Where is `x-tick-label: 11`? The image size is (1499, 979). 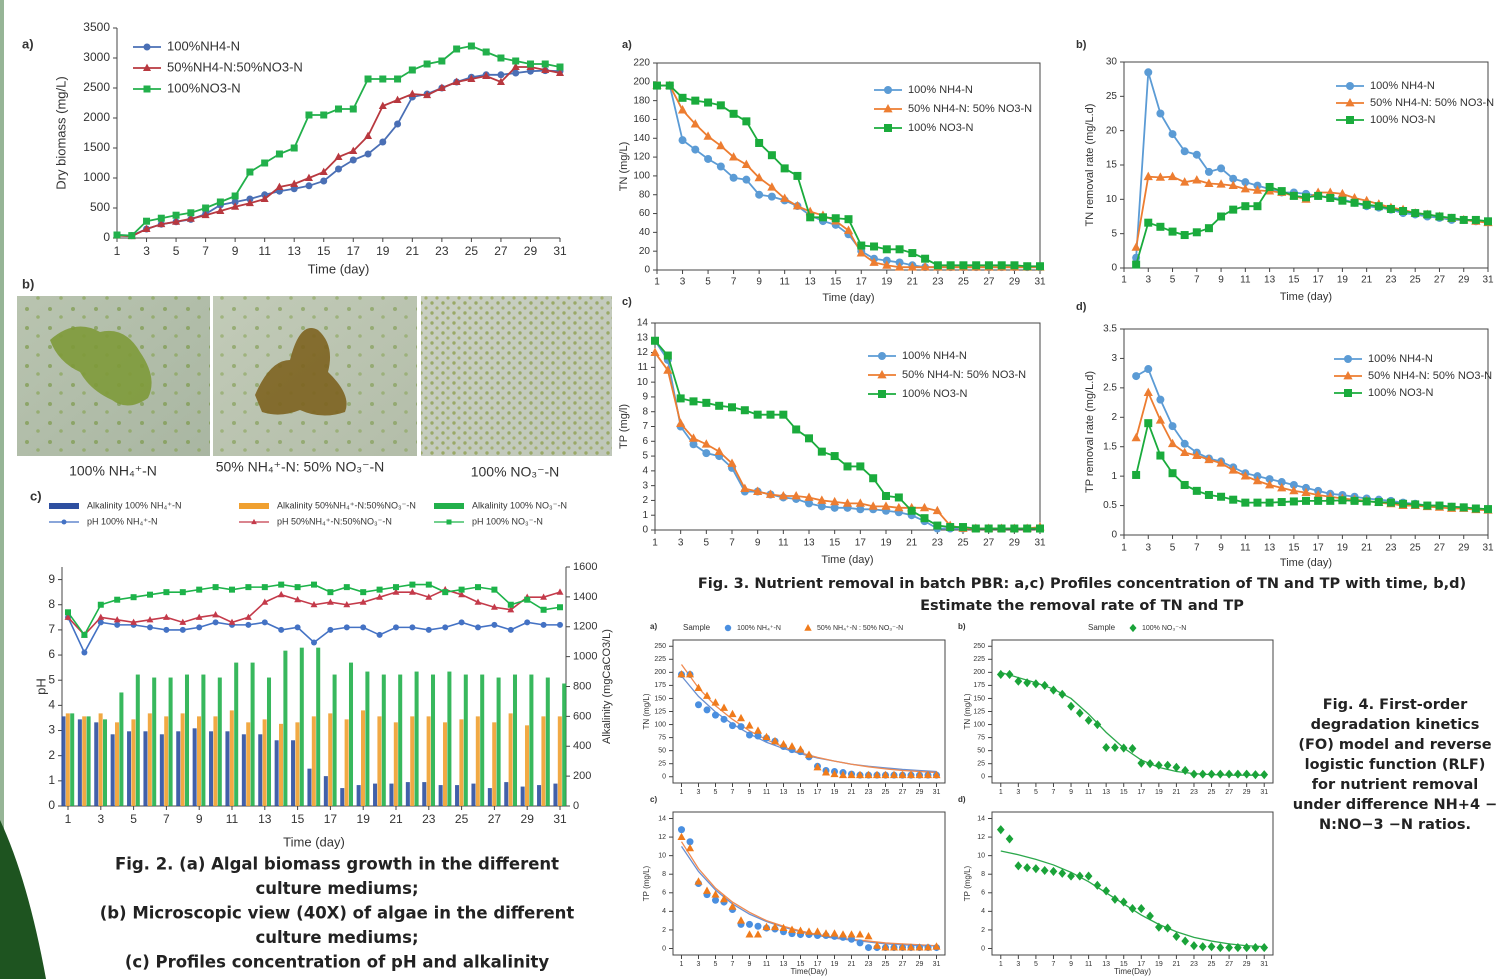
x-tick-label: 11 is located at coordinates (766, 964).